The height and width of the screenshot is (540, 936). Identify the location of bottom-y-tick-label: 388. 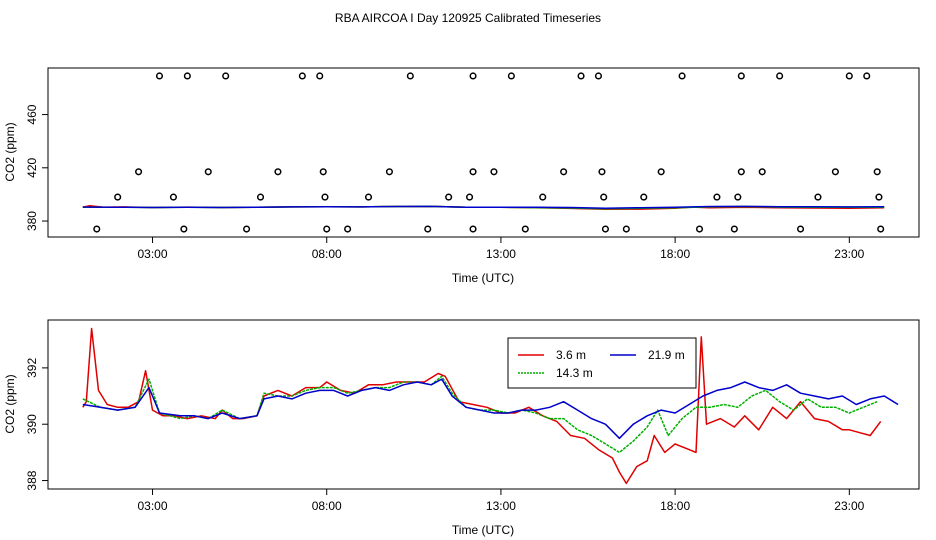
(32, 480).